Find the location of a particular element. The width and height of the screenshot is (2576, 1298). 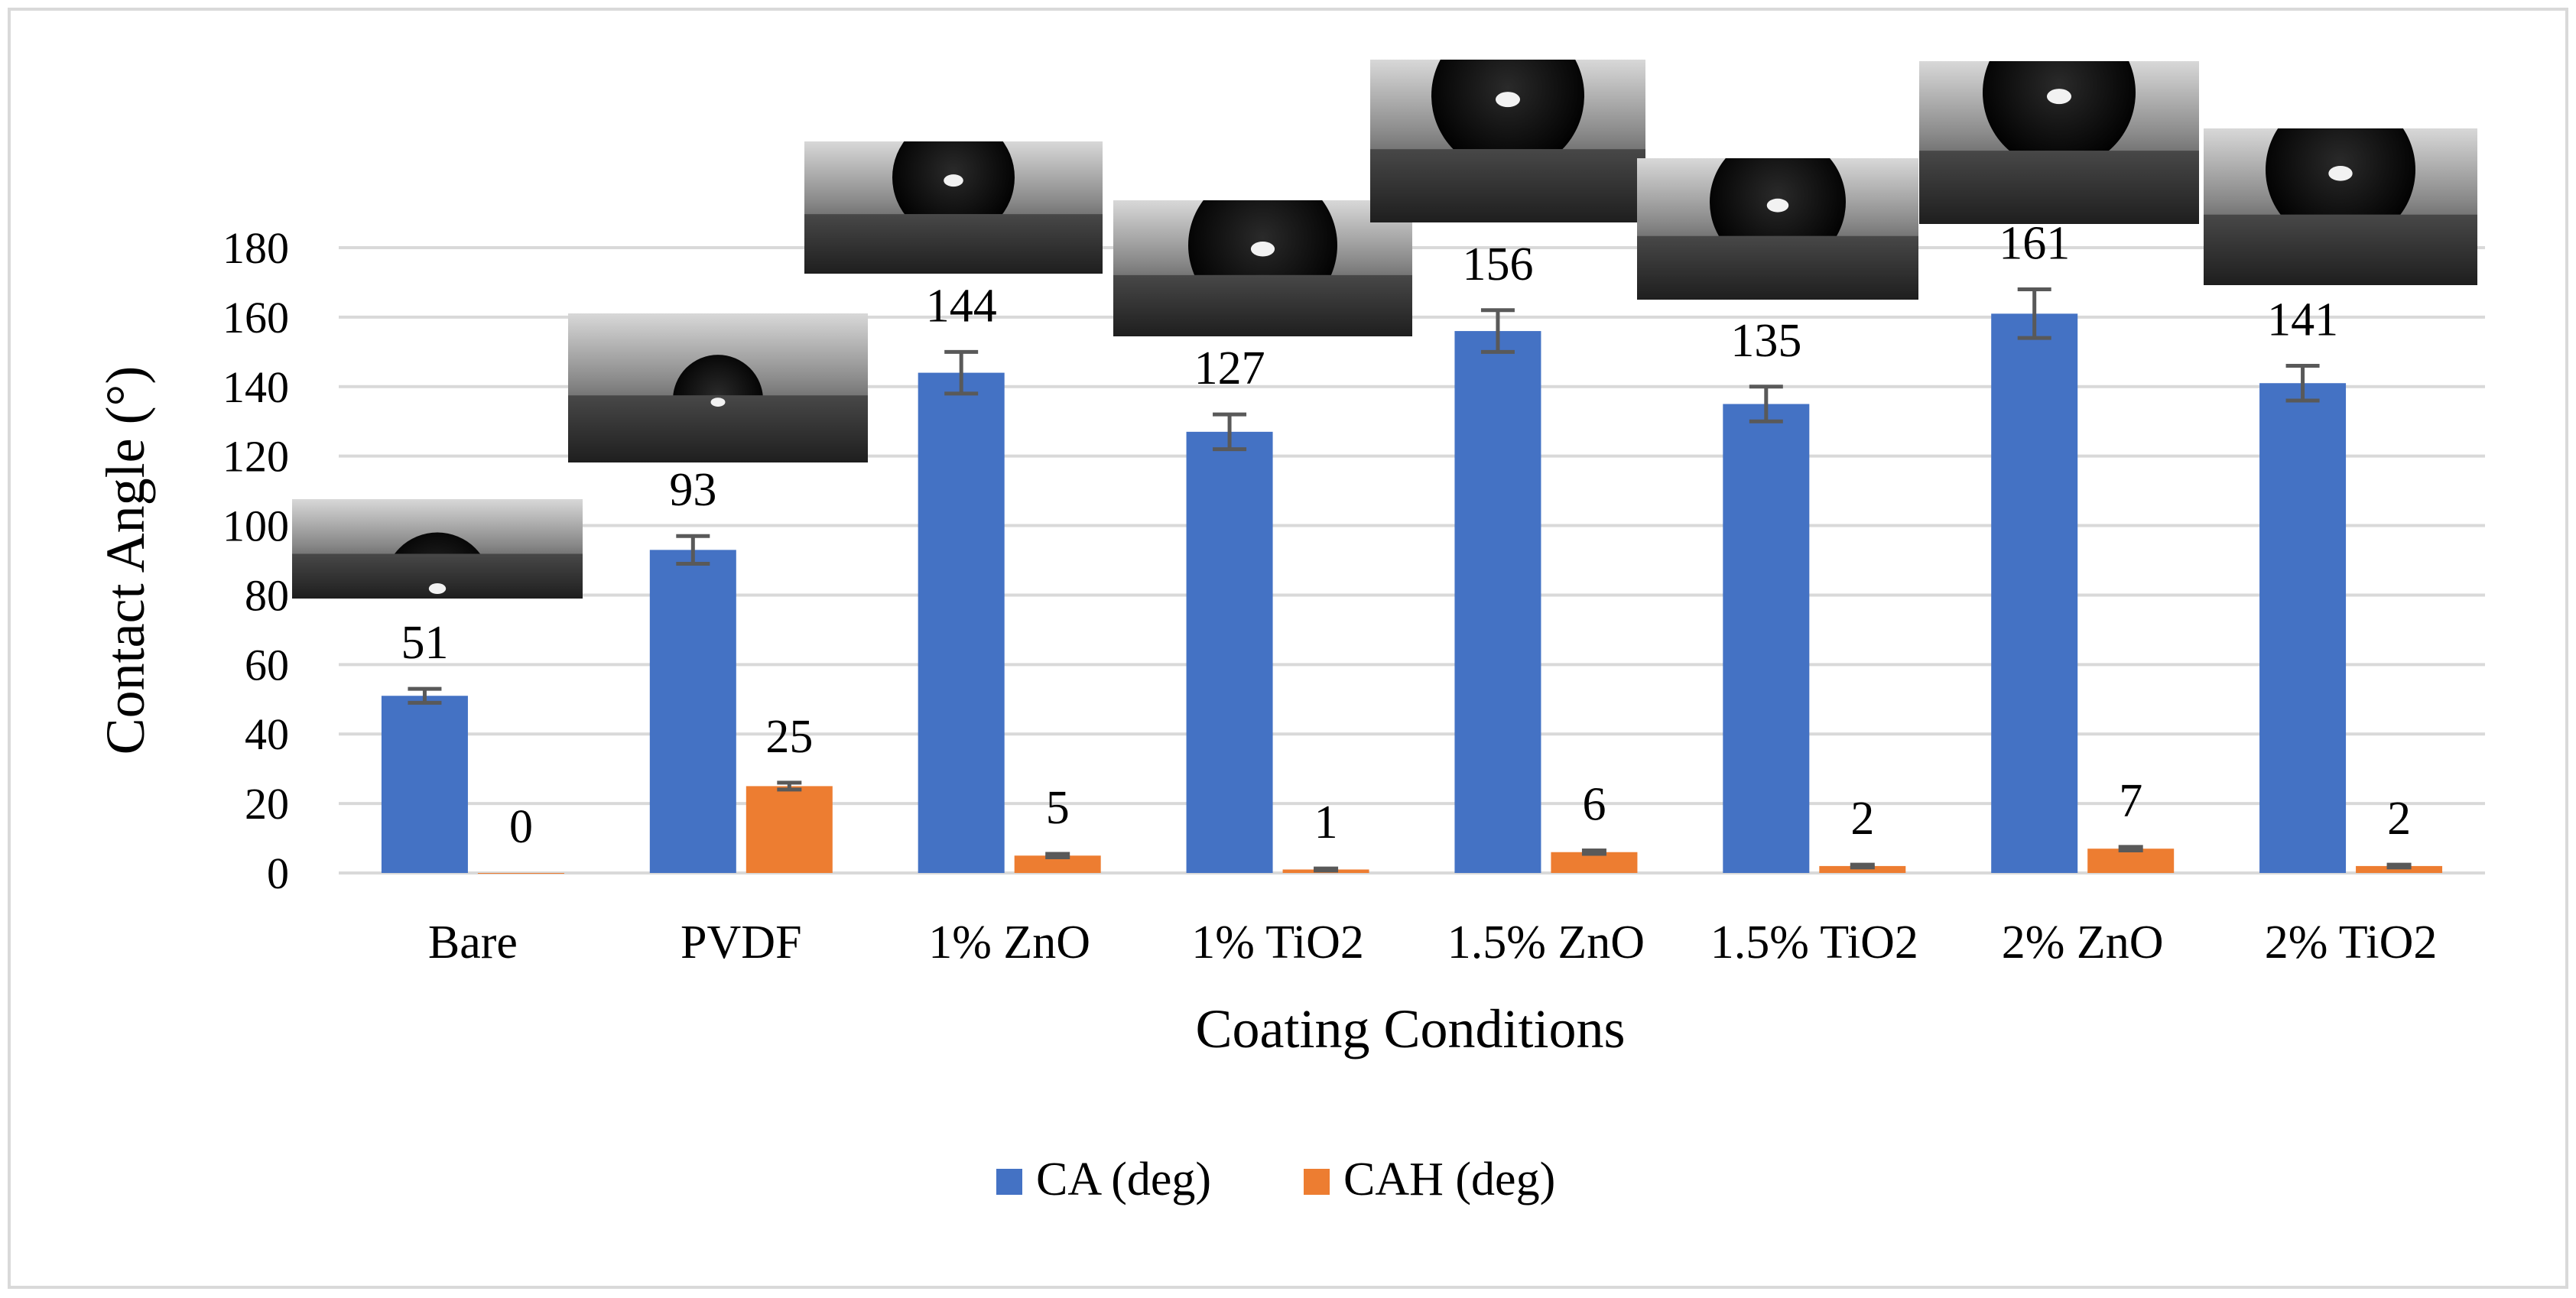

x-tick-label-bare: Bare is located at coordinates (473, 943).